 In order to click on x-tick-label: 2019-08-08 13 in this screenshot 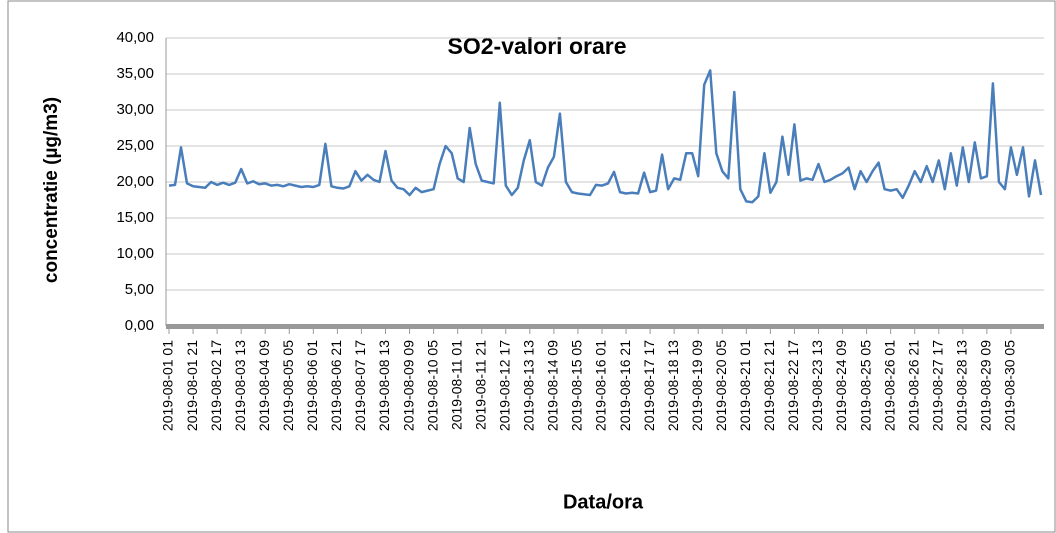, I will do `click(384, 385)`.